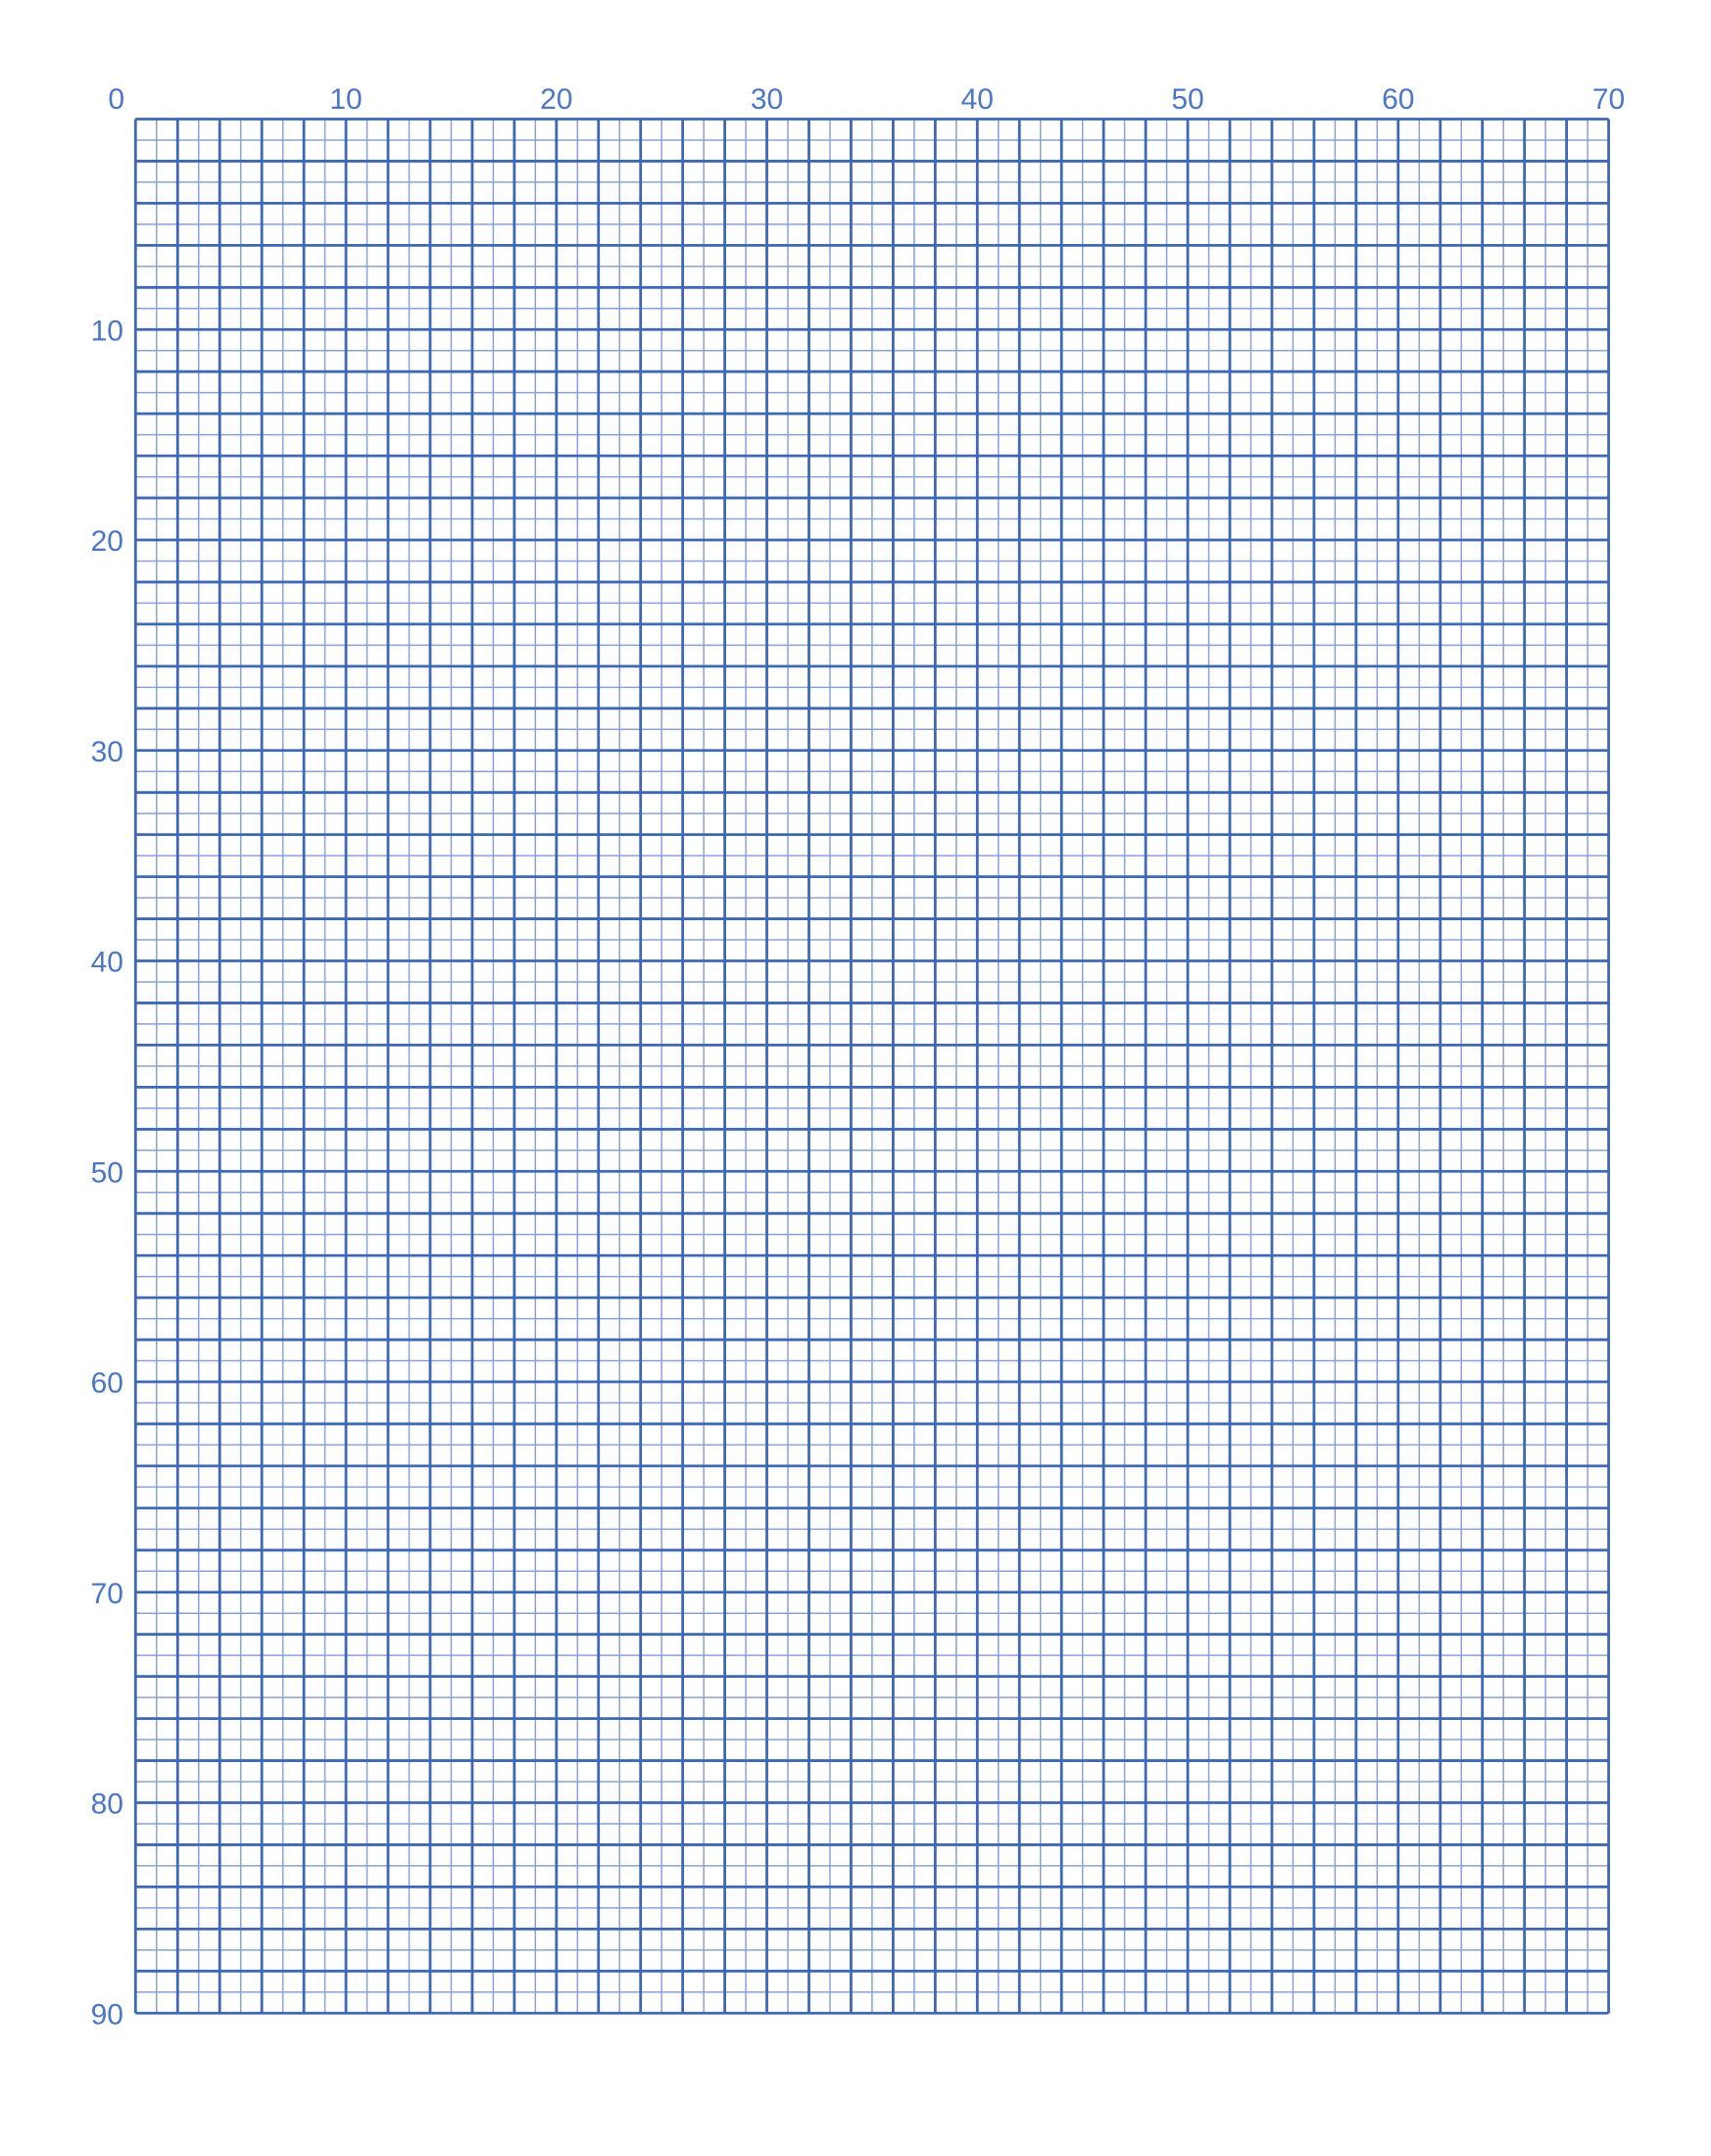  Describe the element at coordinates (1398, 99) in the screenshot. I see `x-axis-label: 60` at that location.